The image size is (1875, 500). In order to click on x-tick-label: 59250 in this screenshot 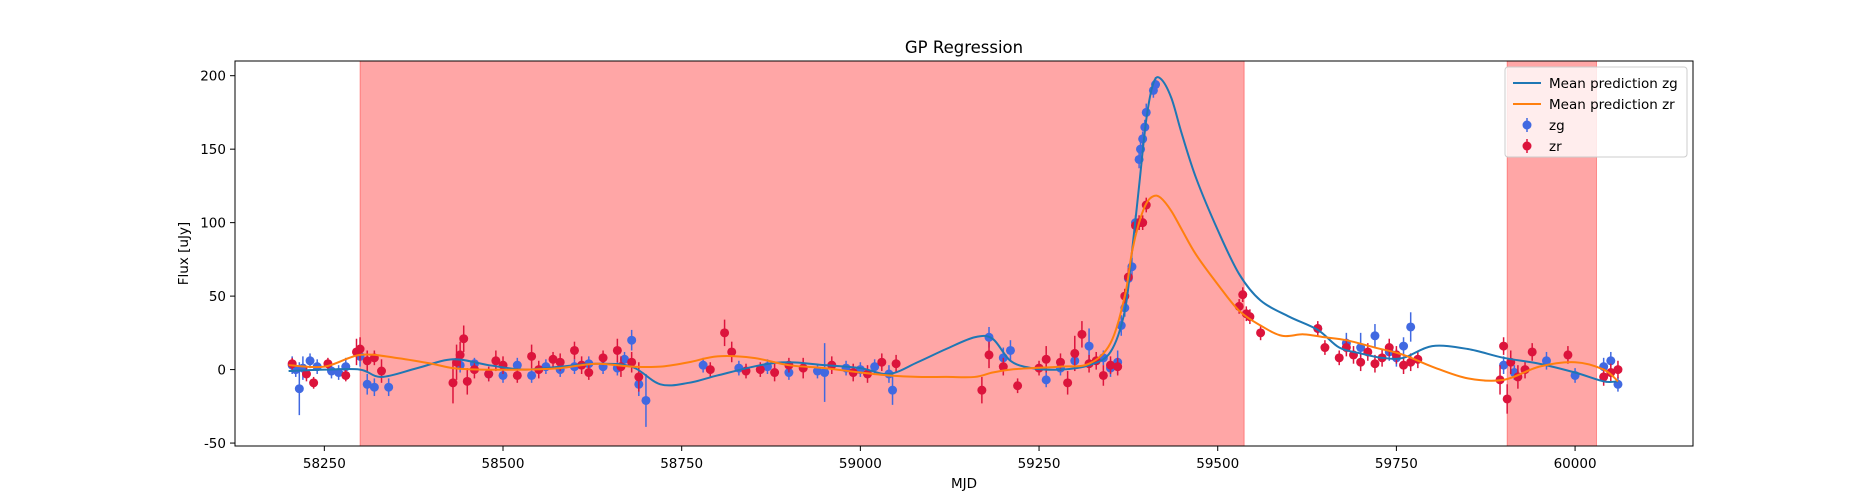, I will do `click(1039, 464)`.